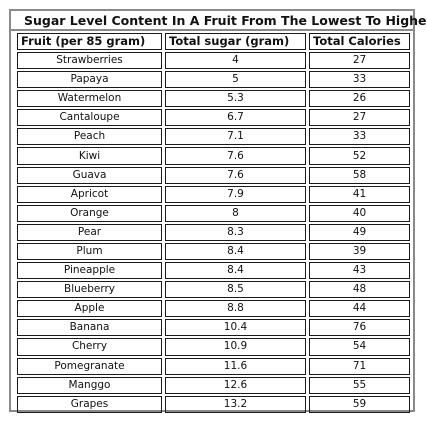 This screenshot has width=427, height=423. I want to click on calories-cell: 44, so click(359, 309).